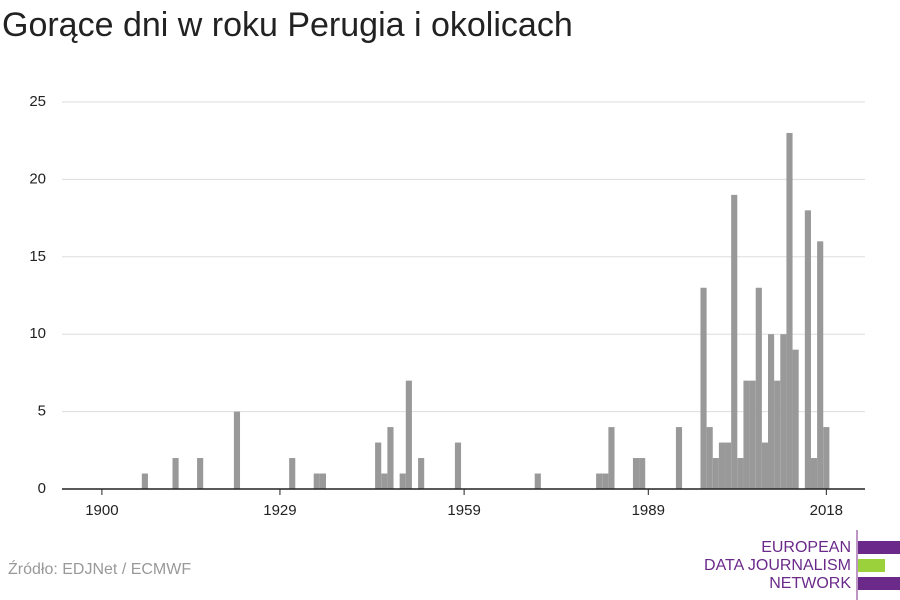 The width and height of the screenshot is (900, 600). I want to click on y-tick-label: 25, so click(37, 101).